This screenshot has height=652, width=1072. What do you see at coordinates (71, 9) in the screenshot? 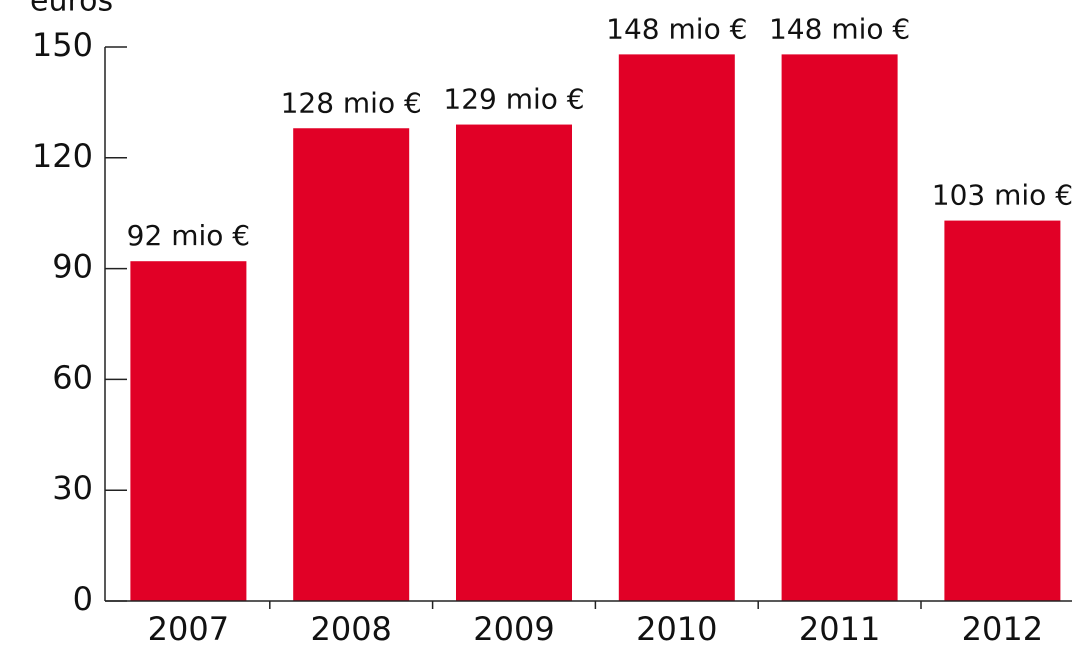
I see `y-axis-label: euros` at bounding box center [71, 9].